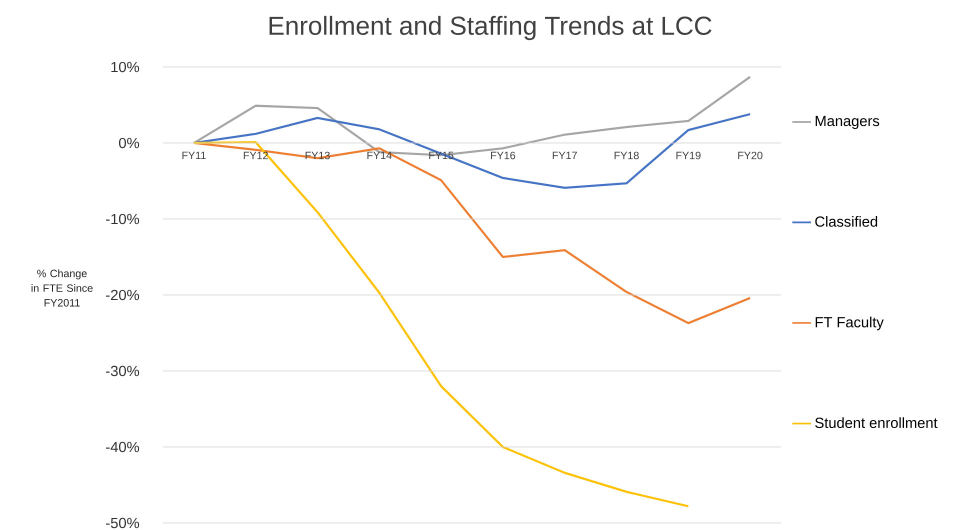 The height and width of the screenshot is (530, 971). I want to click on x-tick-label: FY20, so click(750, 156).